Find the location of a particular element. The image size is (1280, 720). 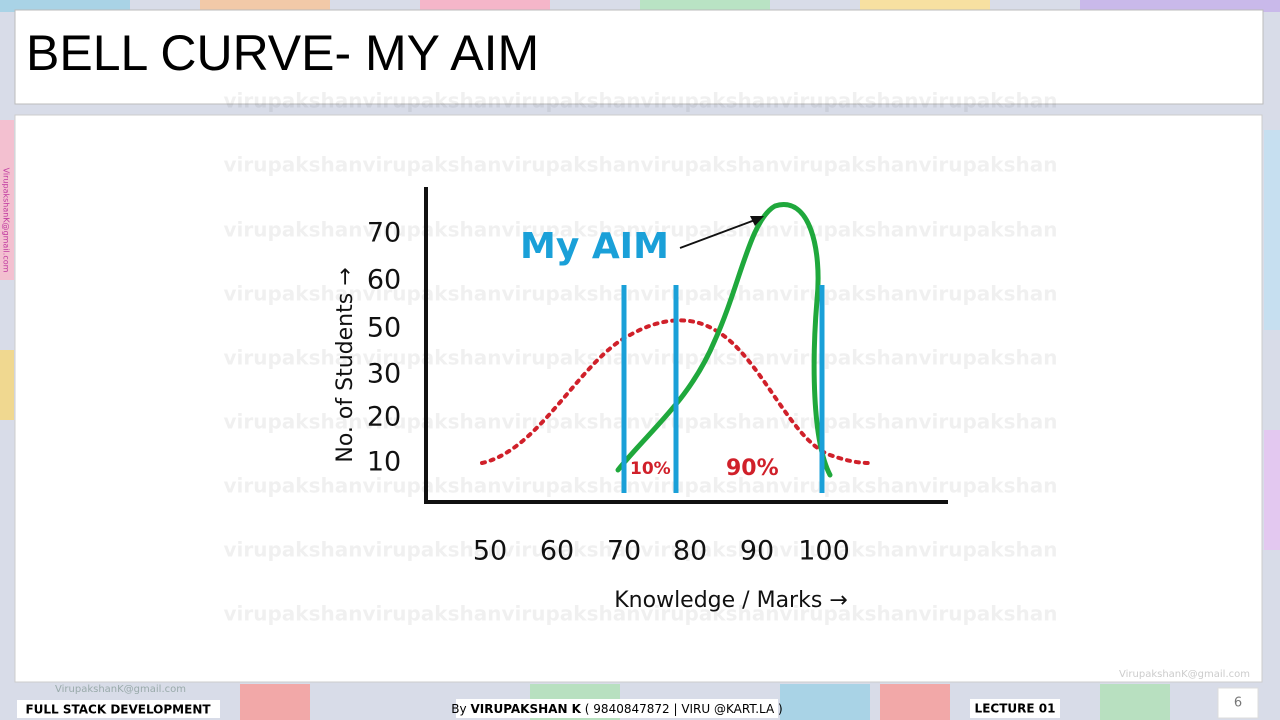

contact: ( 9840847872 | VIRU @KART.LA ) is located at coordinates (684, 709).